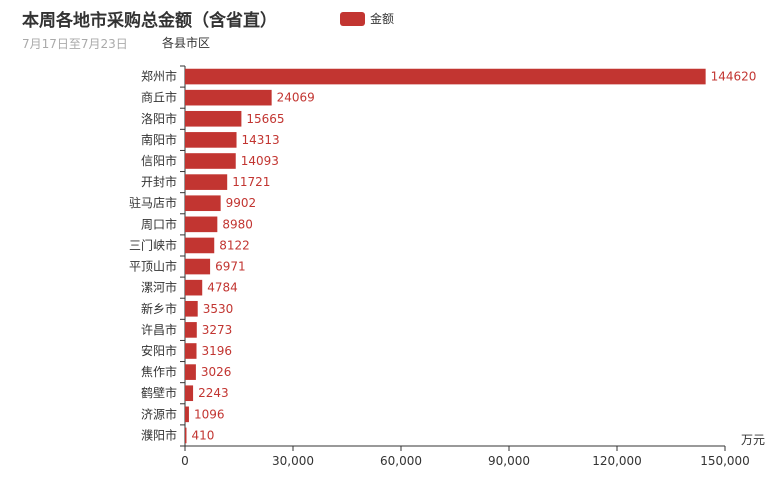 This screenshot has width=771, height=478. Describe the element at coordinates (217, 330) in the screenshot. I see `data-label: 3273` at that location.